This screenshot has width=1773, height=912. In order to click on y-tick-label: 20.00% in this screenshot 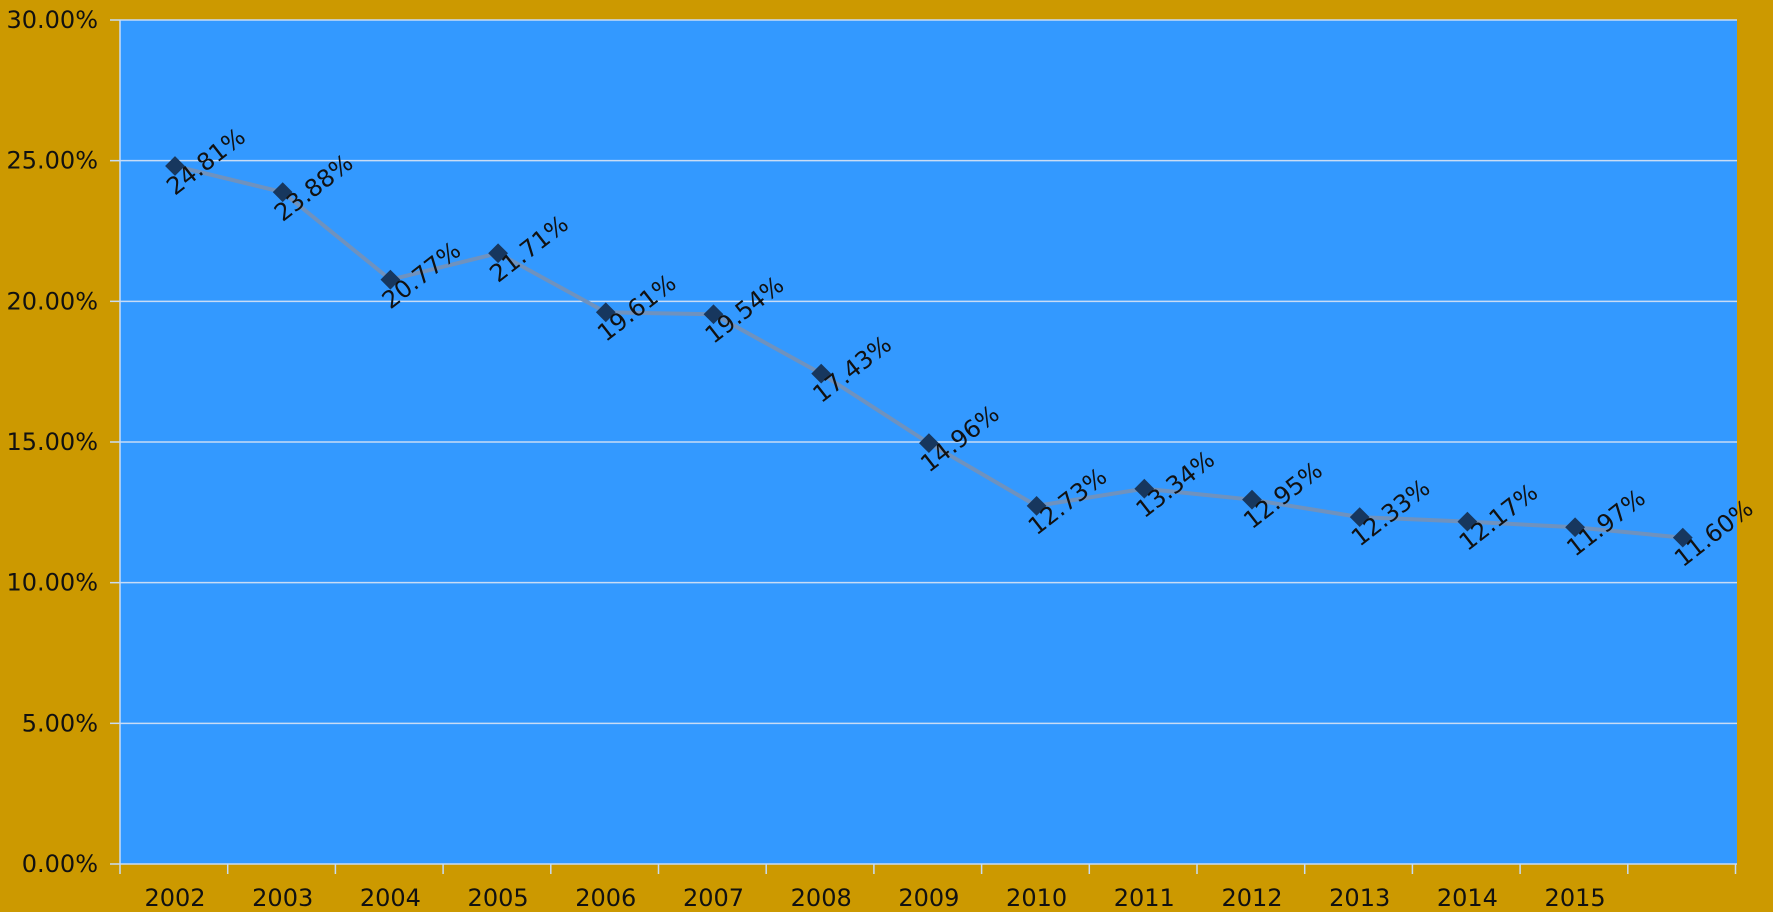, I will do `click(52, 301)`.